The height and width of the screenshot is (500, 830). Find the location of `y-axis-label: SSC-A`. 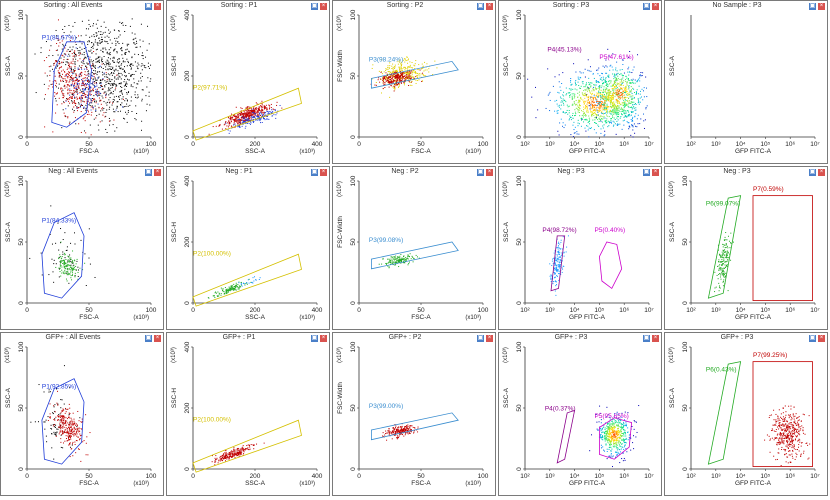

y-axis-label: SSC-A is located at coordinates (8, 65).